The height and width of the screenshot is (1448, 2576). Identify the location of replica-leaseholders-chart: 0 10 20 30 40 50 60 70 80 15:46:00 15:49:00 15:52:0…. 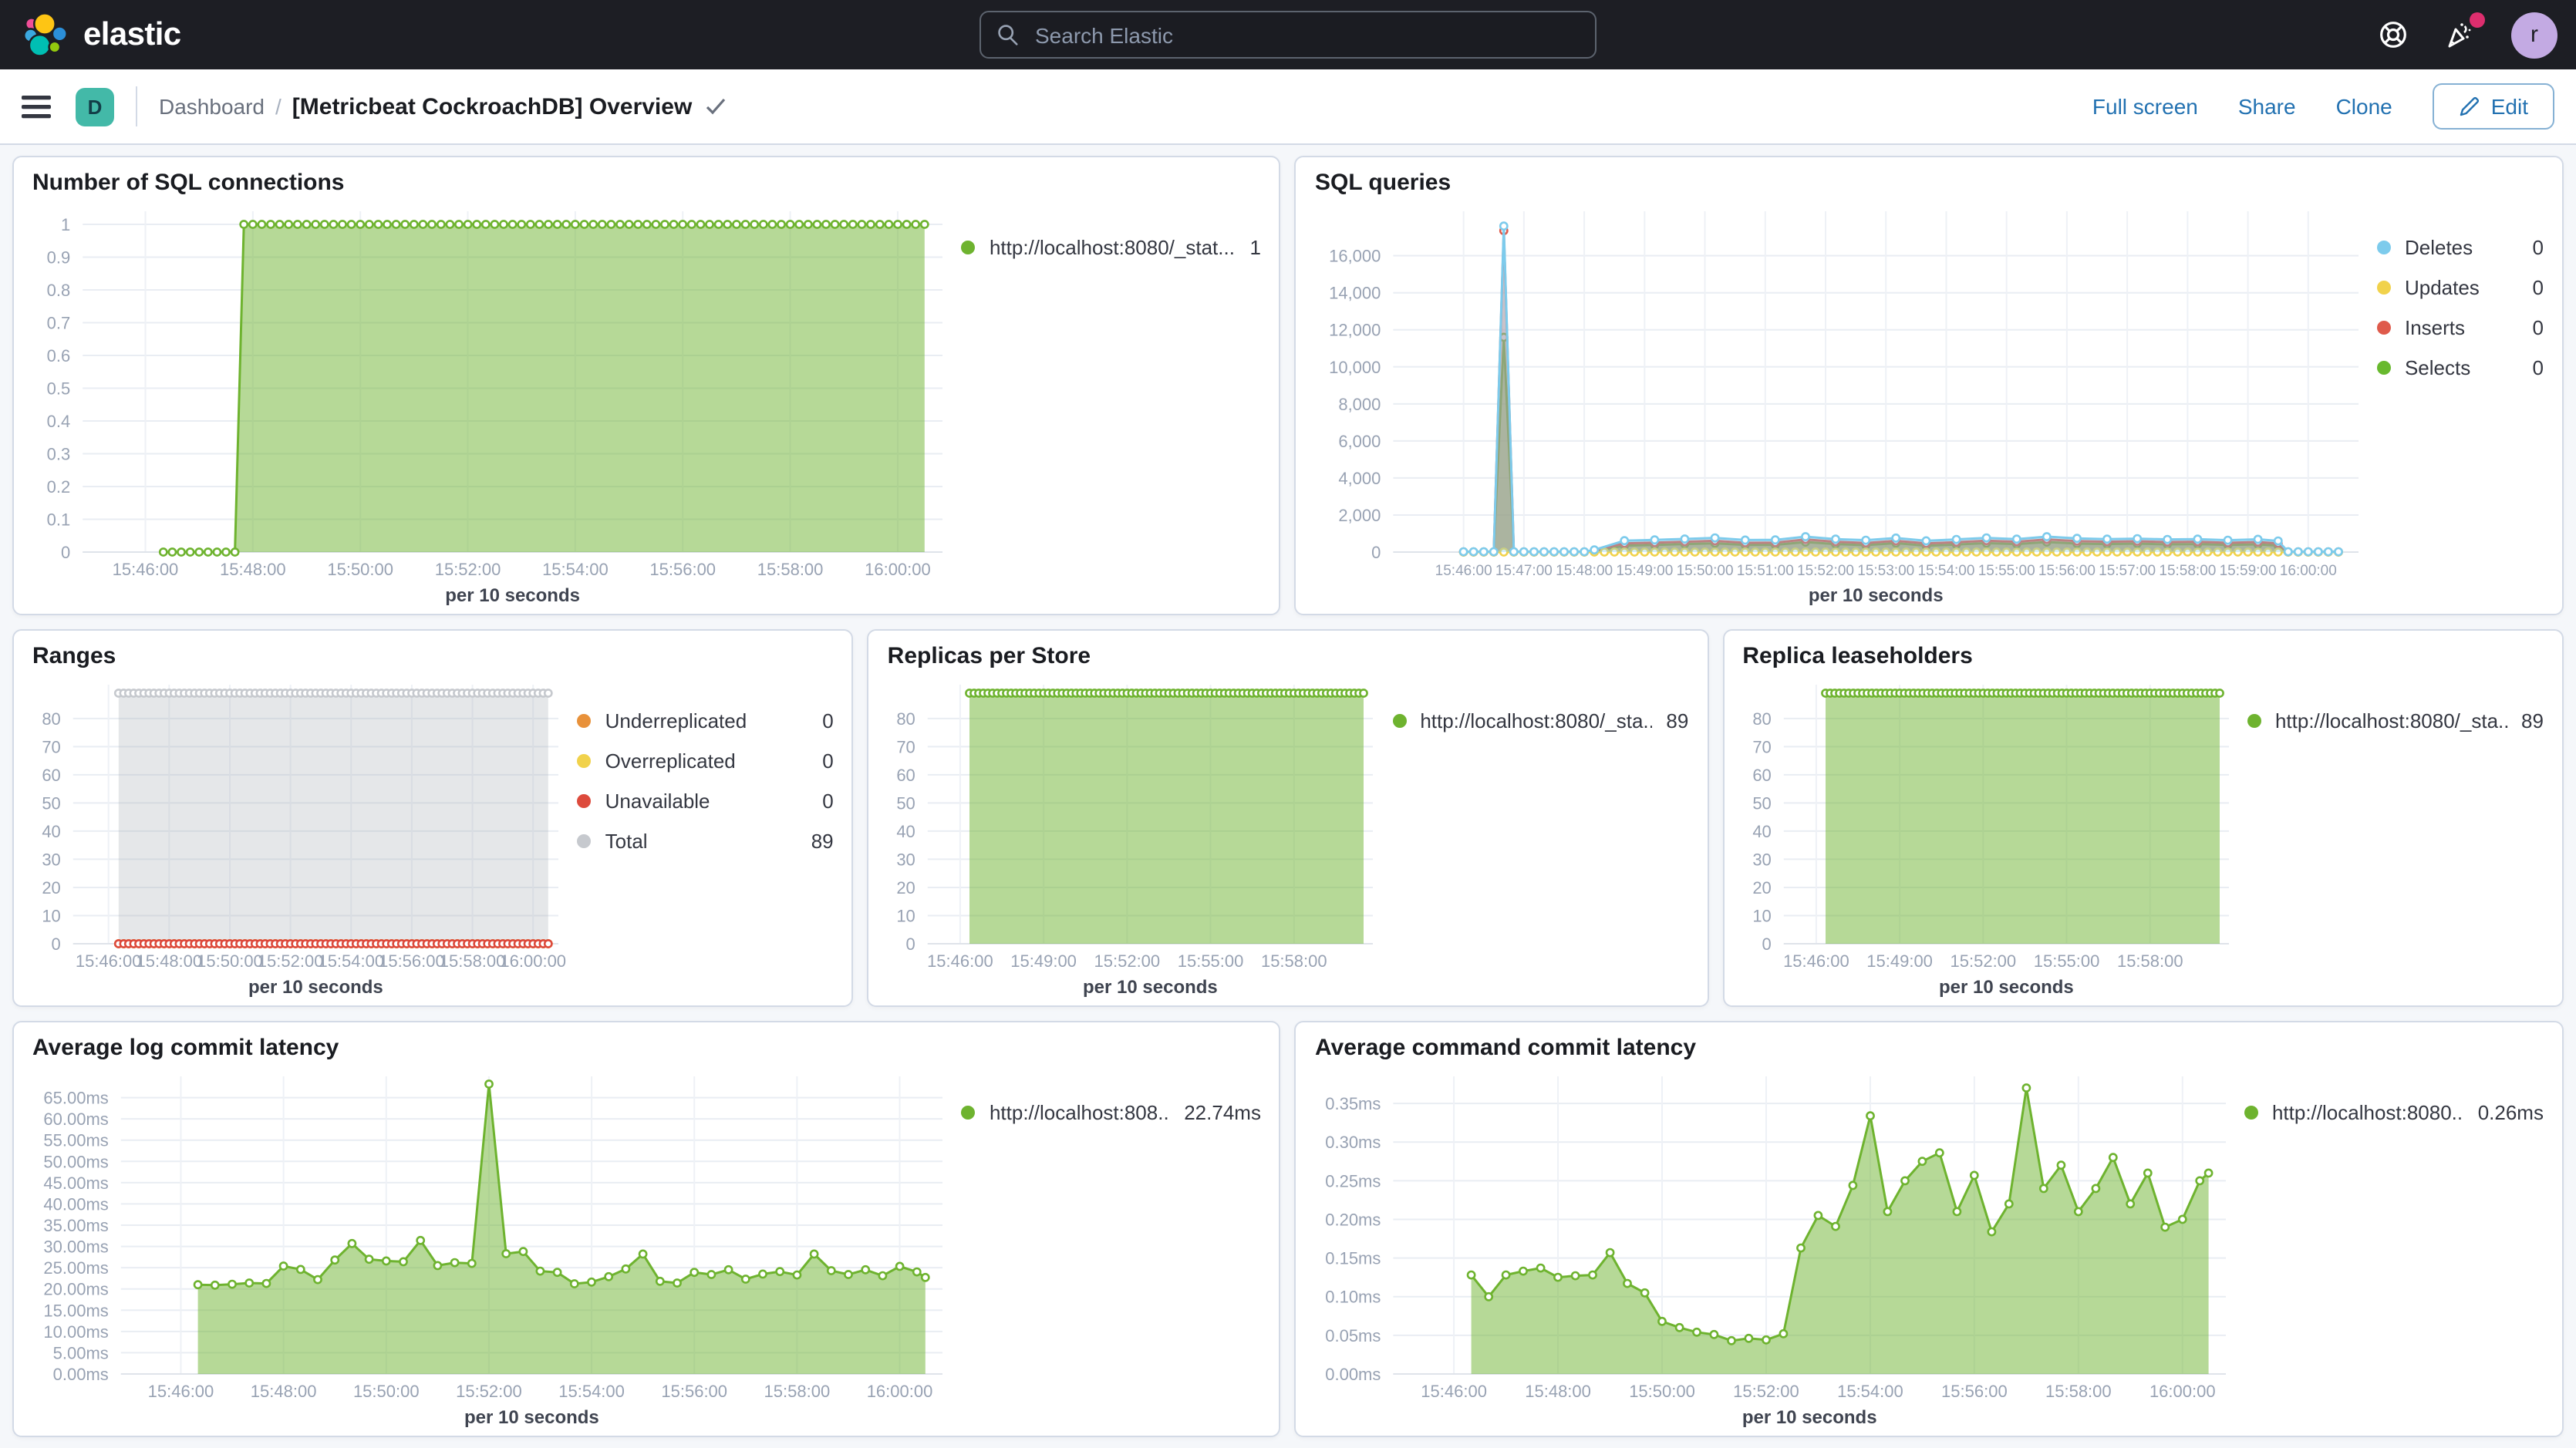
(1991, 835).